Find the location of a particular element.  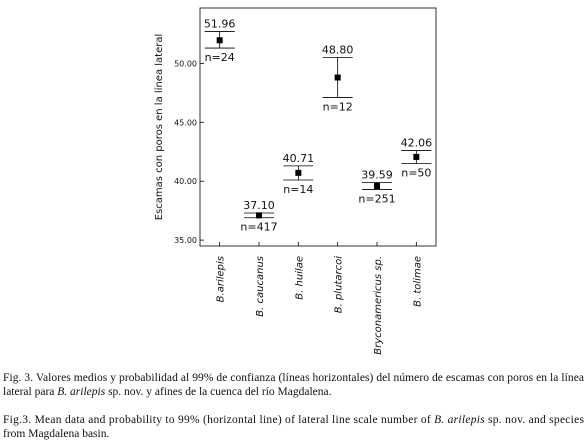

x-tick-label: B. caucanus is located at coordinates (260, 286).